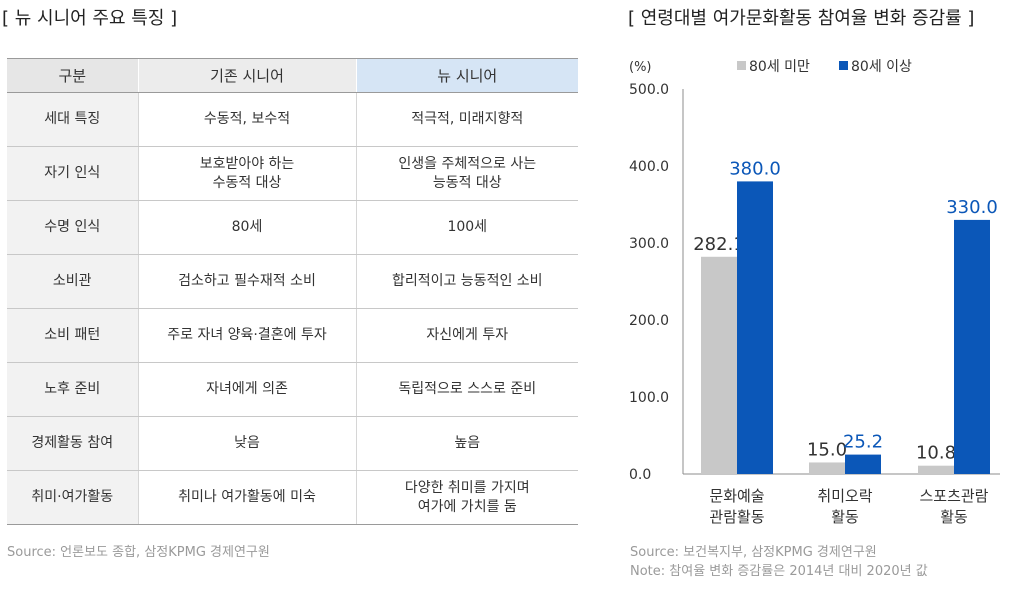 The width and height of the screenshot is (1019, 593). What do you see at coordinates (466, 281) in the screenshot?
I see `new-senior-cell: 합리적이고 능동적인 소비` at bounding box center [466, 281].